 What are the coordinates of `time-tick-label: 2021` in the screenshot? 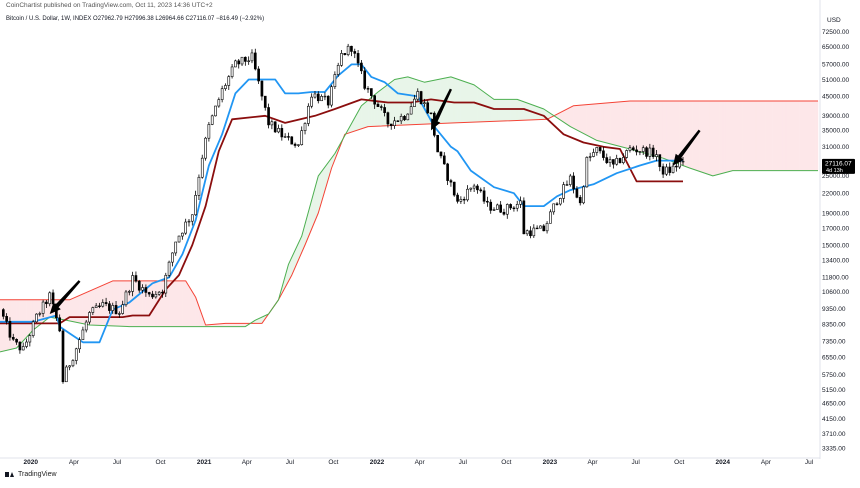 It's located at (204, 462).